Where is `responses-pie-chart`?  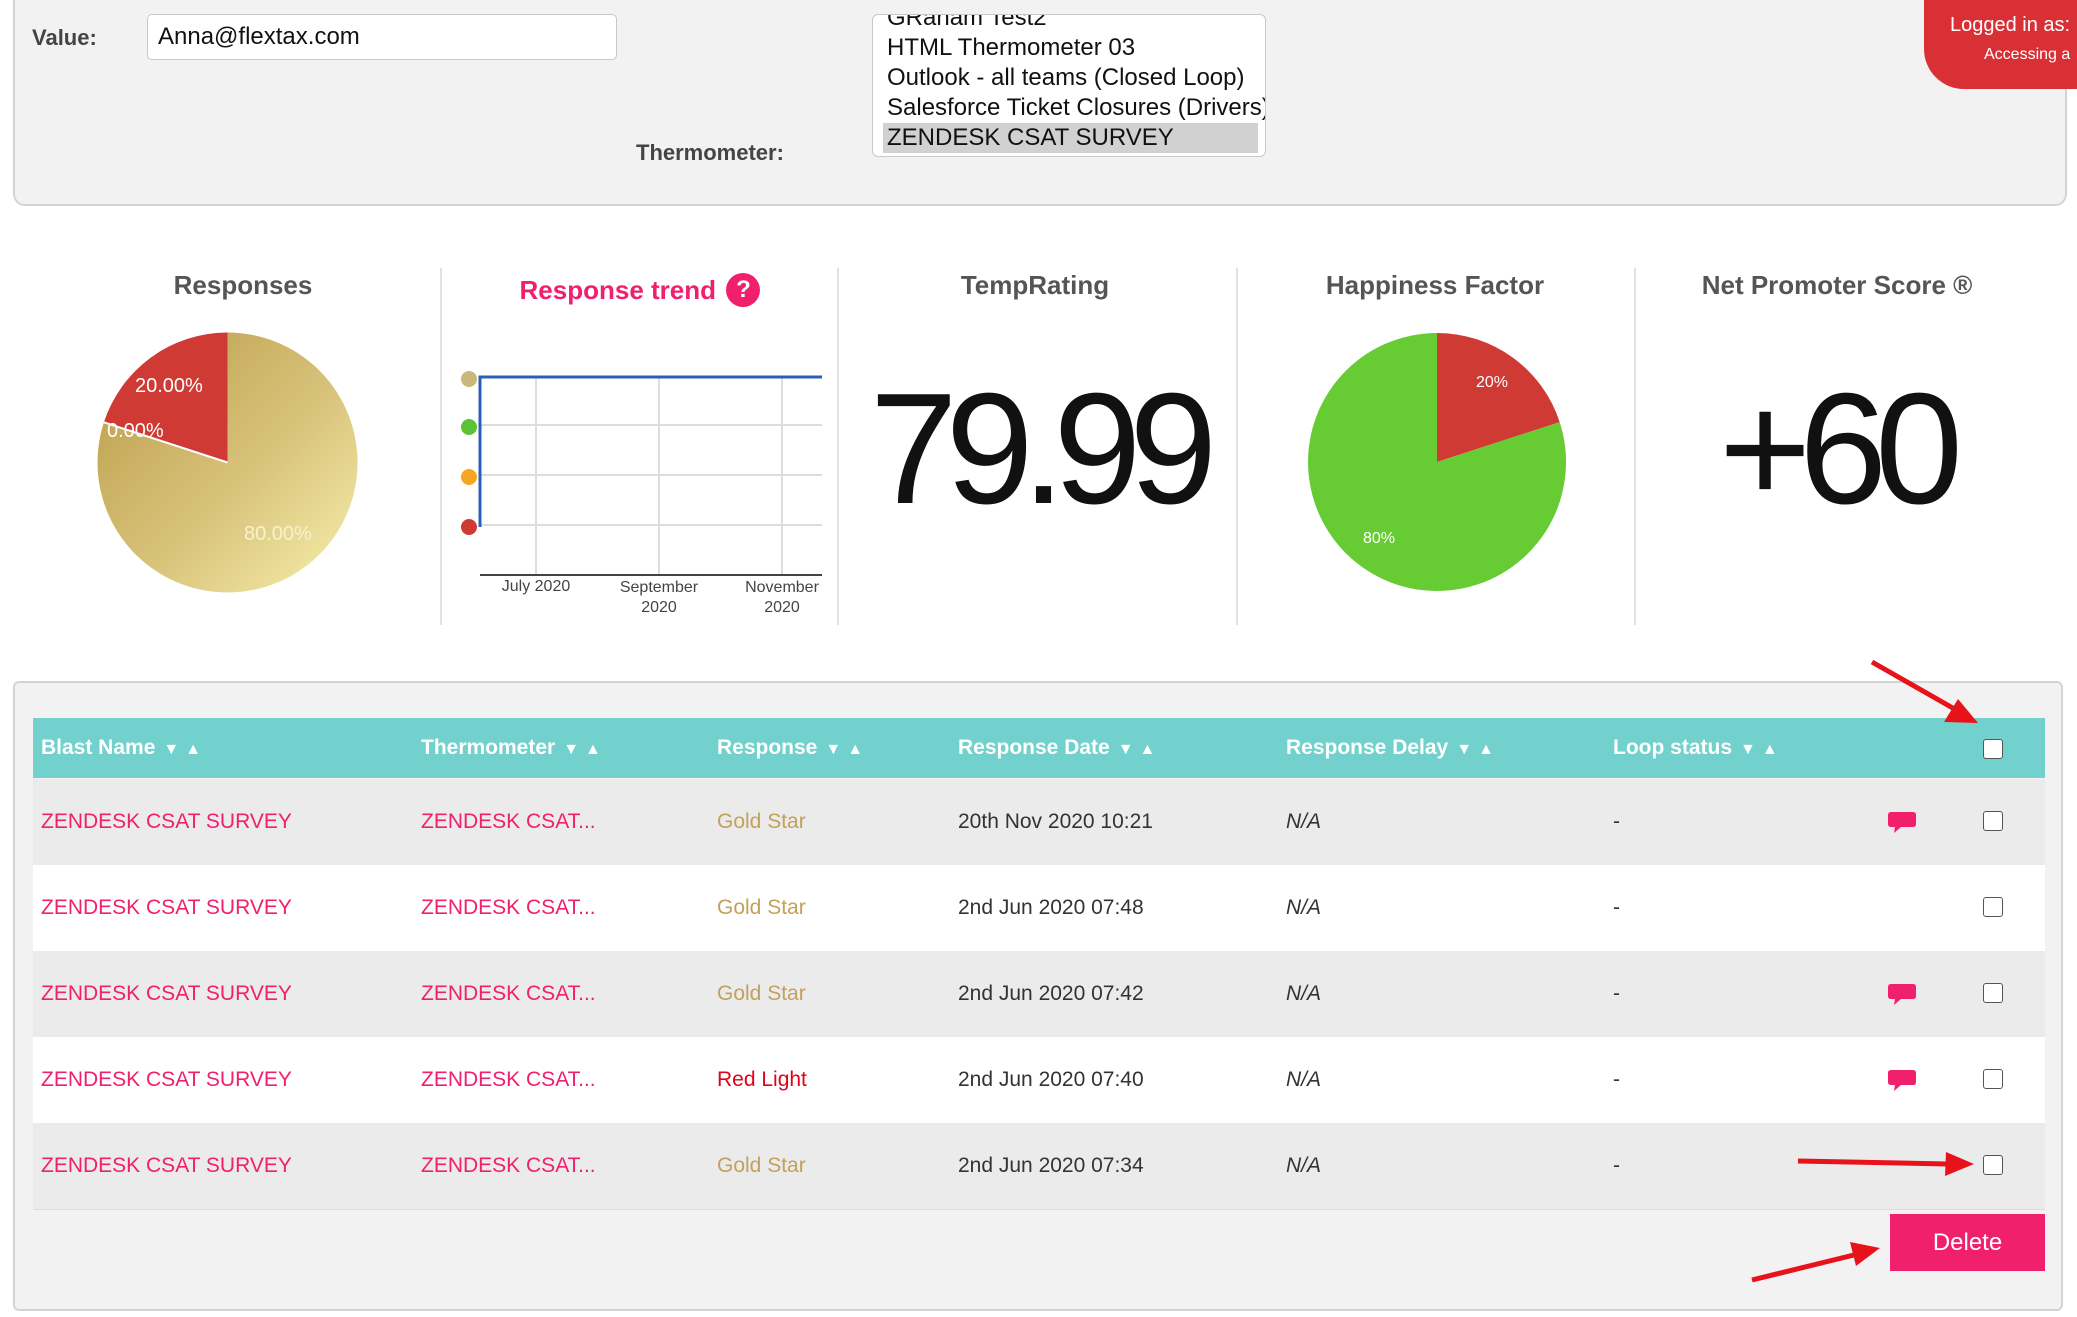 responses-pie-chart is located at coordinates (227, 462).